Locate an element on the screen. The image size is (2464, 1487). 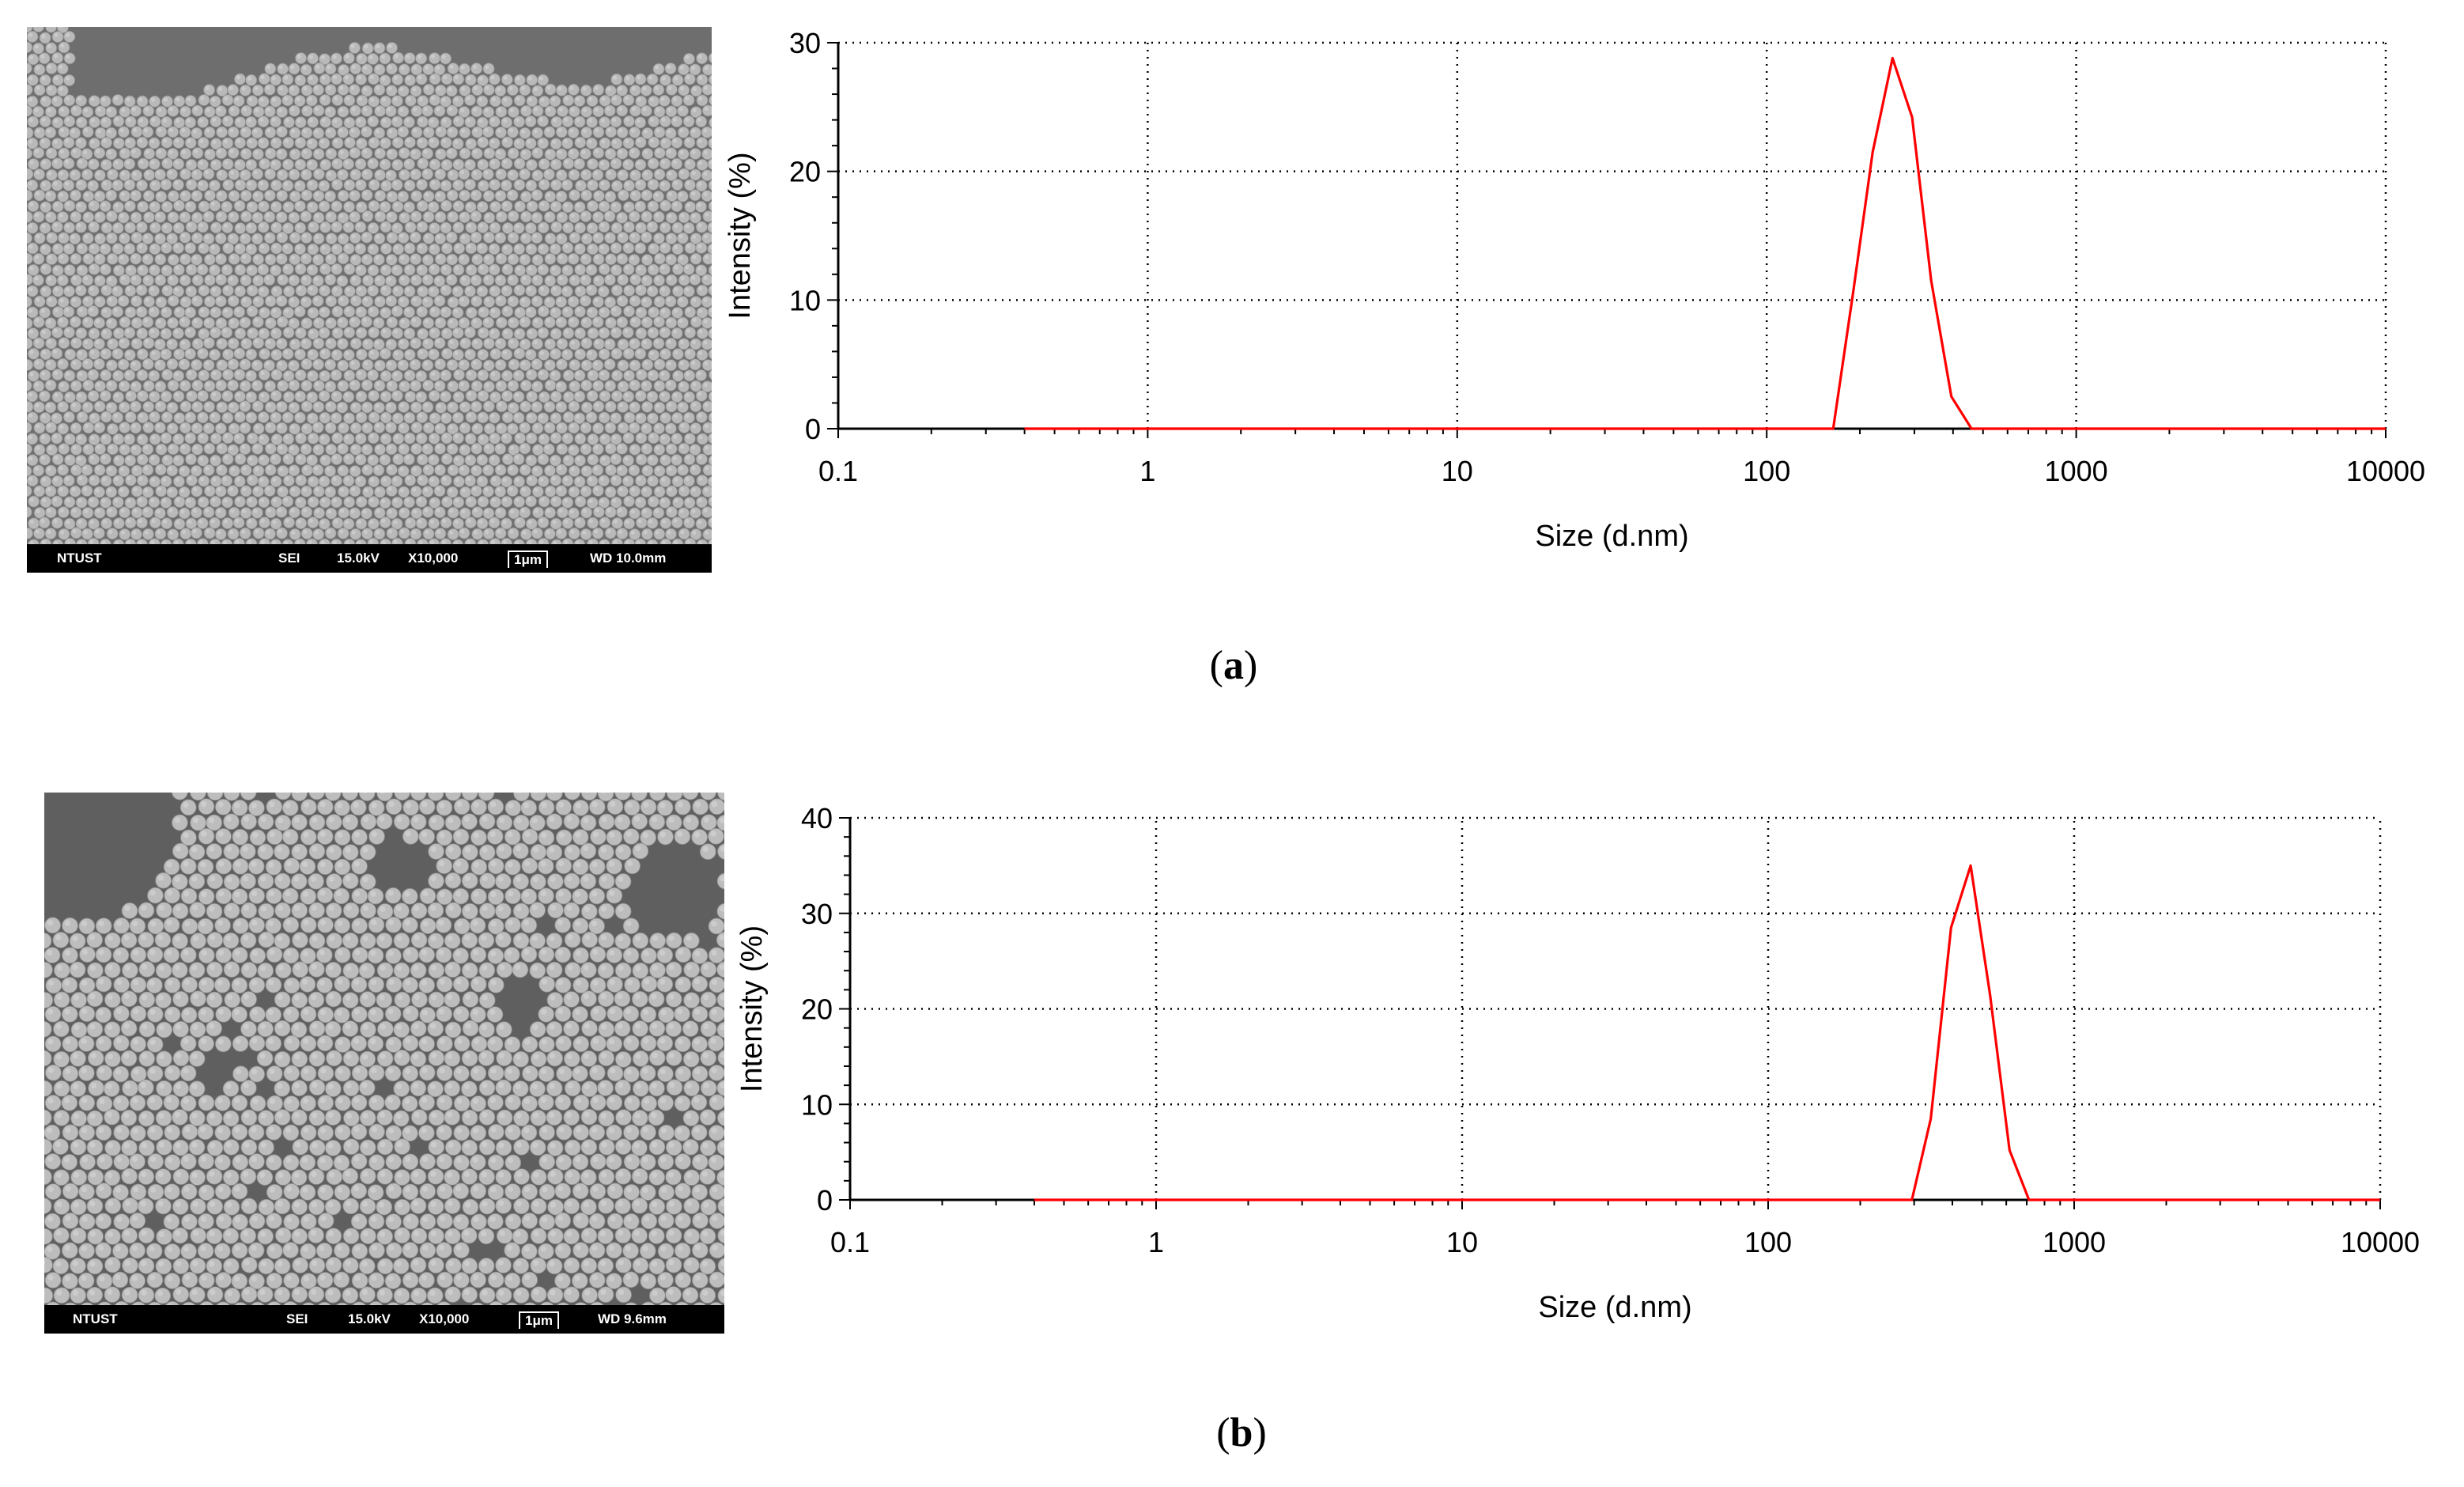
sem-label-wd: WD 9.6mm is located at coordinates (632, 1318).